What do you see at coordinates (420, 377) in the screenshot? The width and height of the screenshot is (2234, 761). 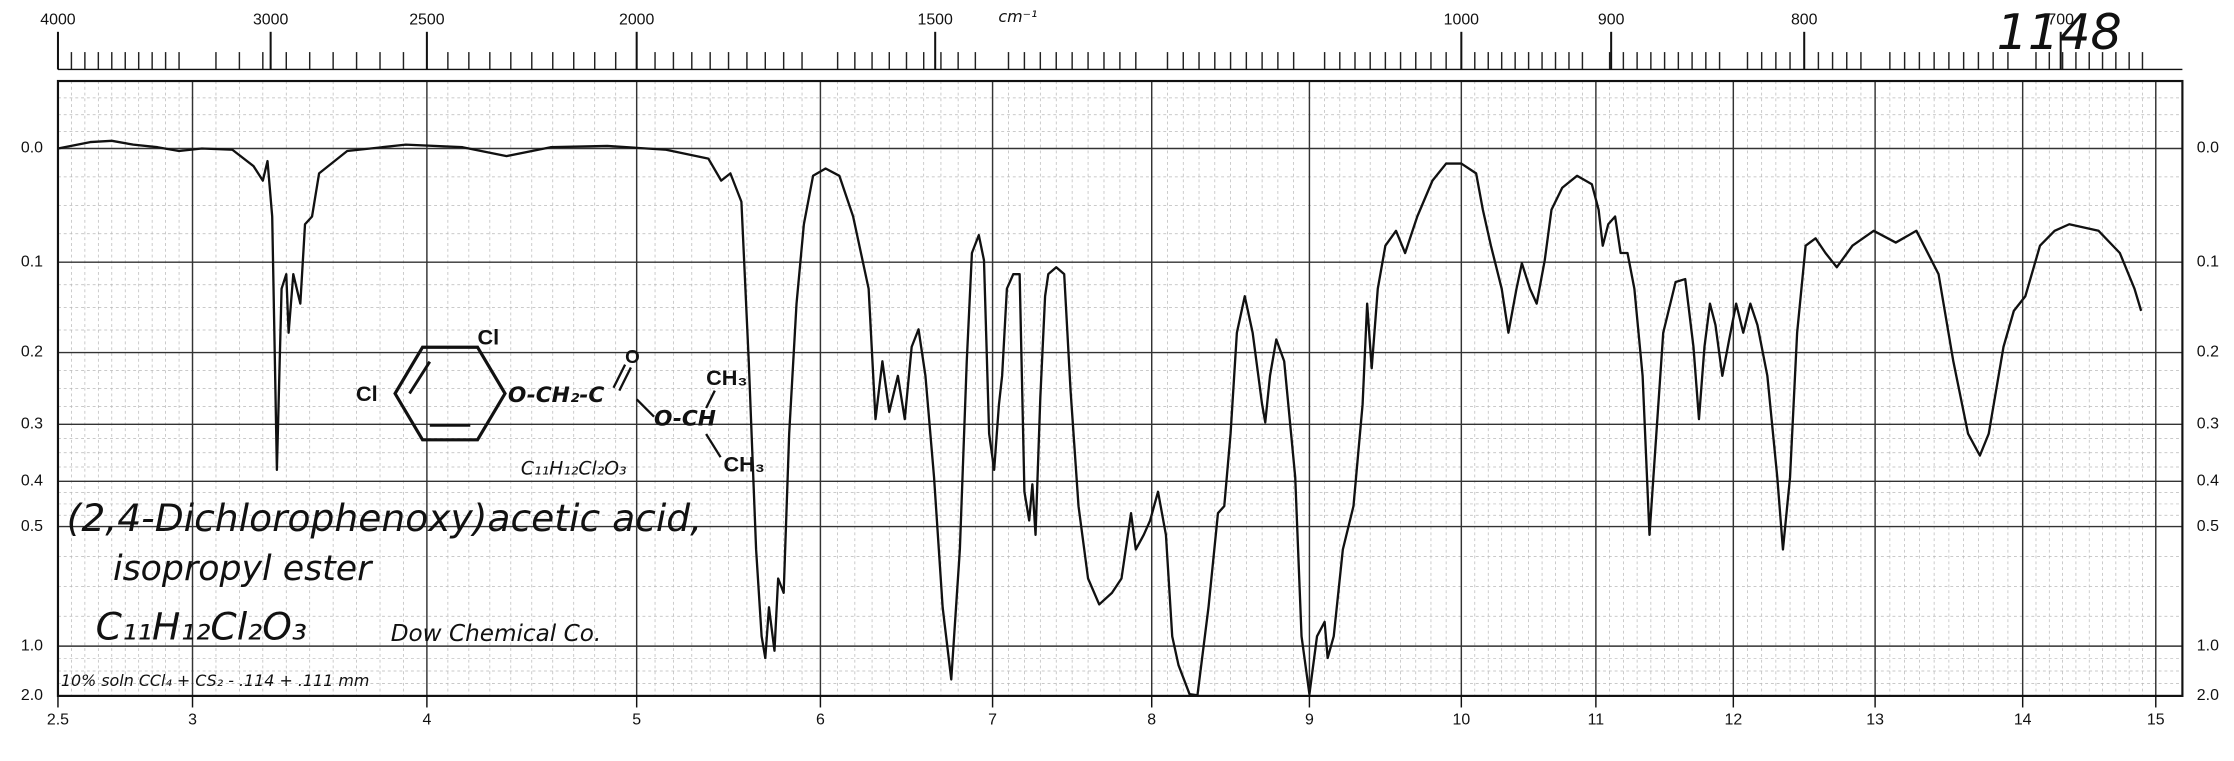 I see `ring-bond` at bounding box center [420, 377].